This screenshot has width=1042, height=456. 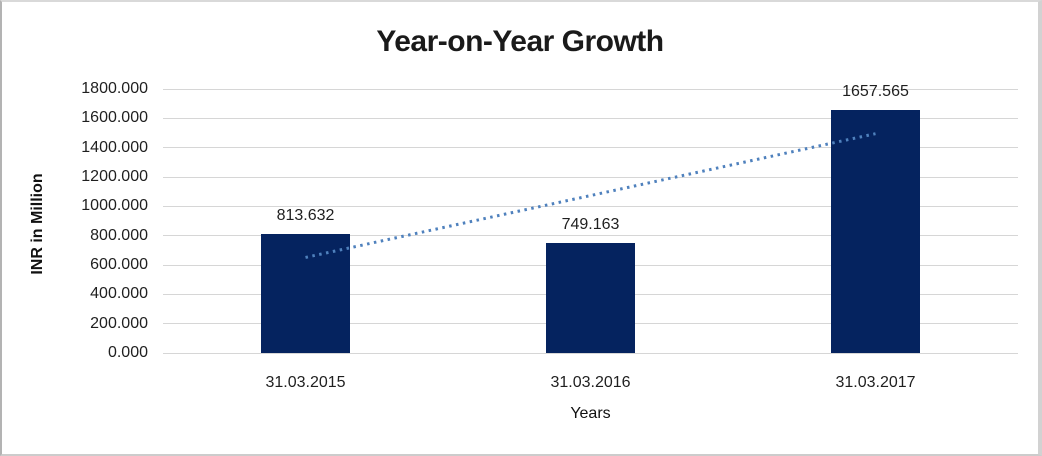 I want to click on data-label: 749.163, so click(x=590, y=225).